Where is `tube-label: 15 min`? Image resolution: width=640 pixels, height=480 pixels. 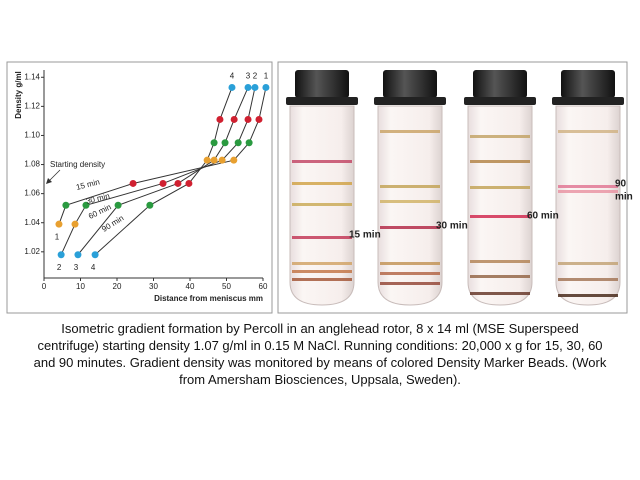 tube-label: 15 min is located at coordinates (365, 235).